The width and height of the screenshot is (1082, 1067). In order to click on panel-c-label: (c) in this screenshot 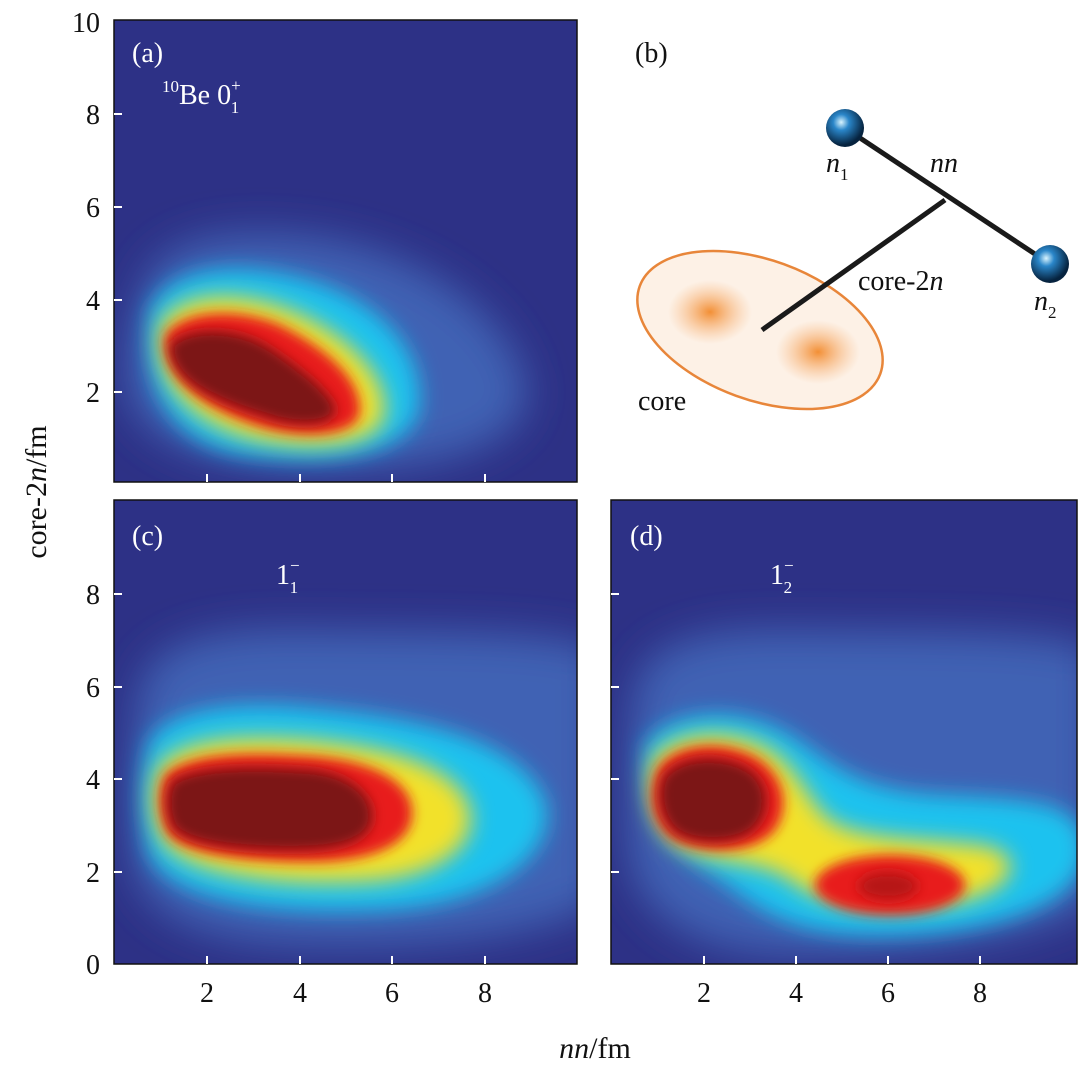, I will do `click(147, 536)`.